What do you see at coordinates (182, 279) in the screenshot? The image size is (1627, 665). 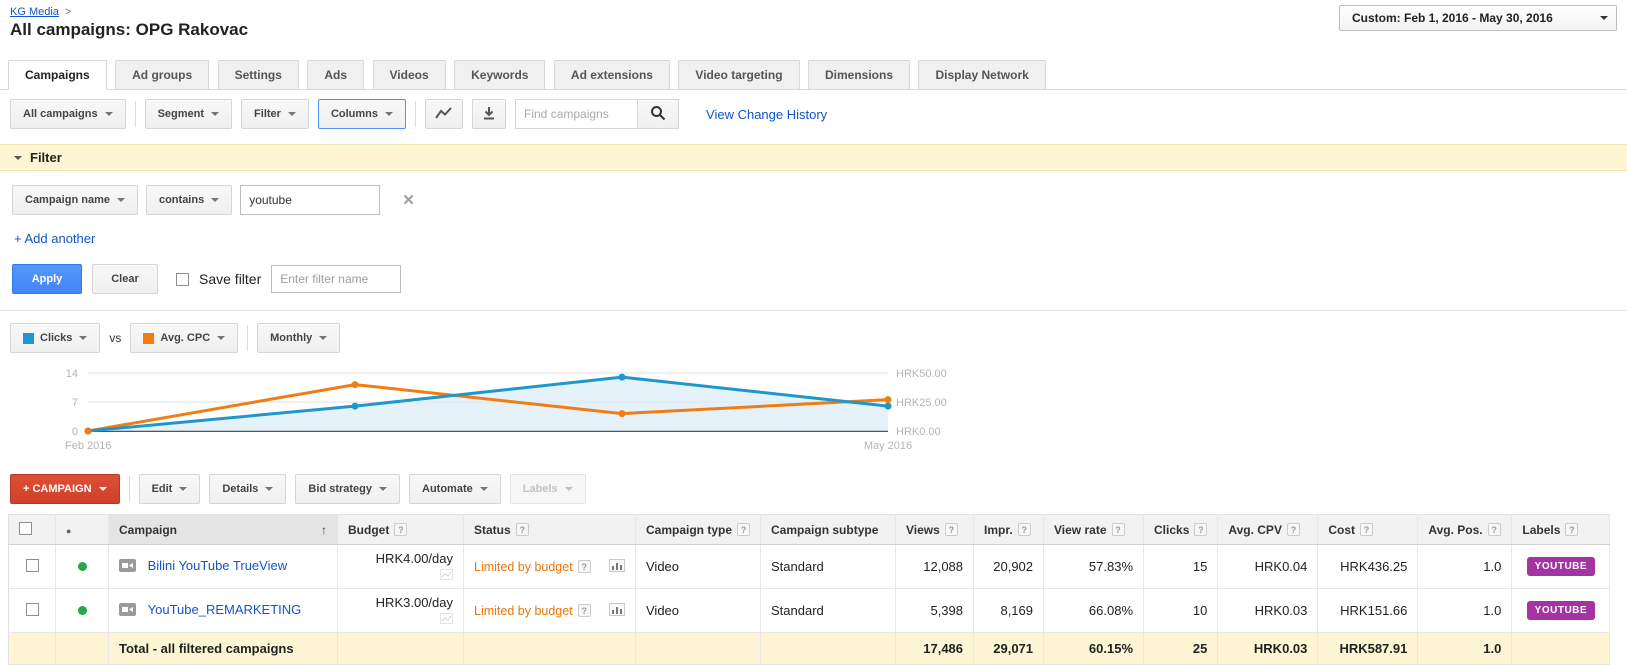 I see `save-filter-checkbox` at bounding box center [182, 279].